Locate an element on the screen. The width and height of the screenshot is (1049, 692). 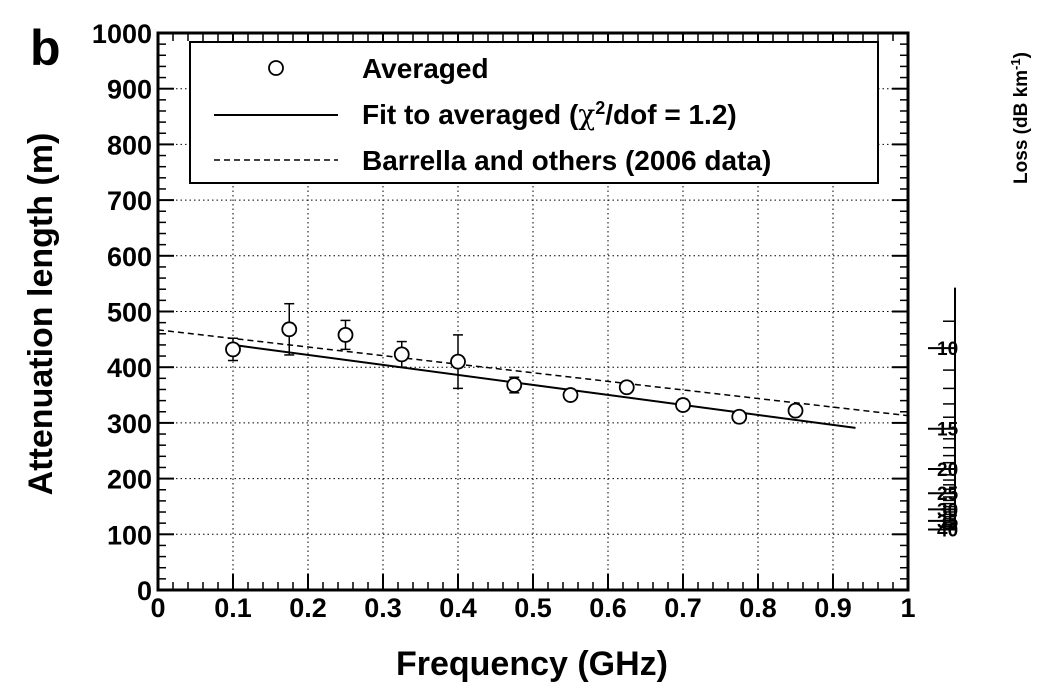
y-tick-label: 700 is located at coordinates (129, 201).